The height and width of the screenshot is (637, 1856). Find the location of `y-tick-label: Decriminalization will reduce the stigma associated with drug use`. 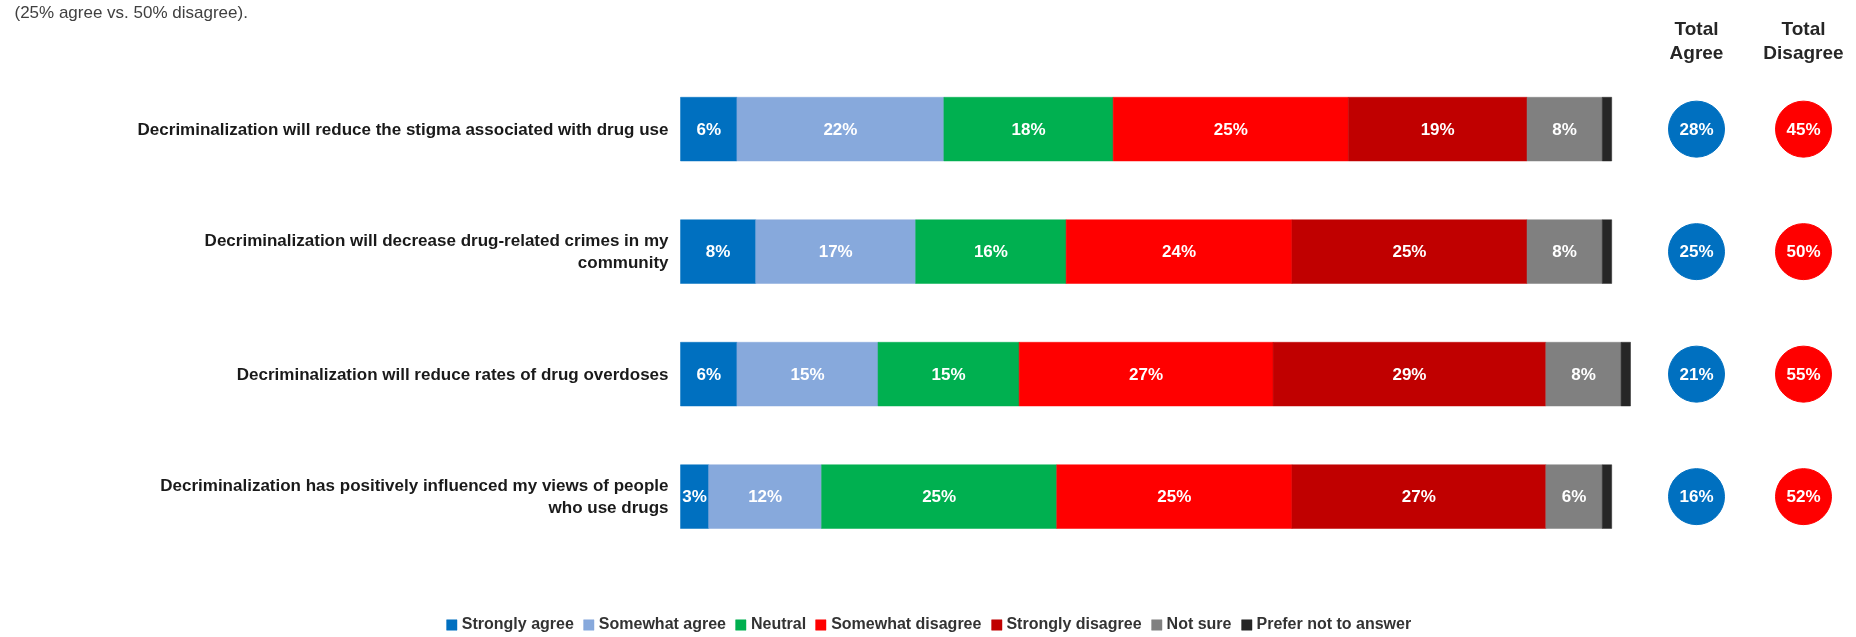

y-tick-label: Decriminalization will reduce the stigma associated with drug use is located at coordinates (403, 129).